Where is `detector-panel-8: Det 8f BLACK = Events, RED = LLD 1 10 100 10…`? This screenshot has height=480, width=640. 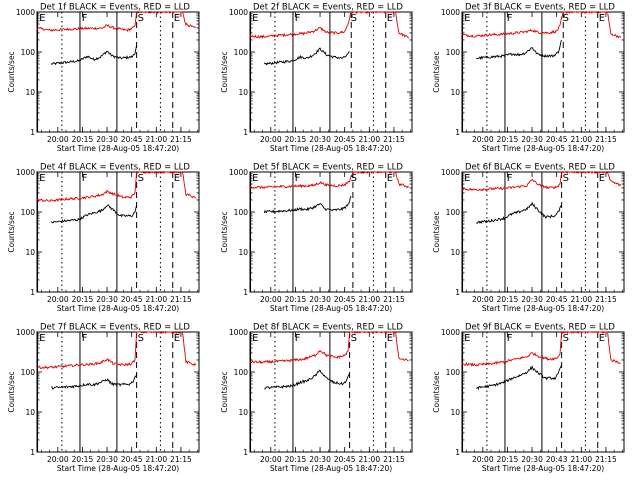
detector-panel-8: Det 8f BLACK = Events, RED = LLD 1 10 100 10… is located at coordinates (316, 398).